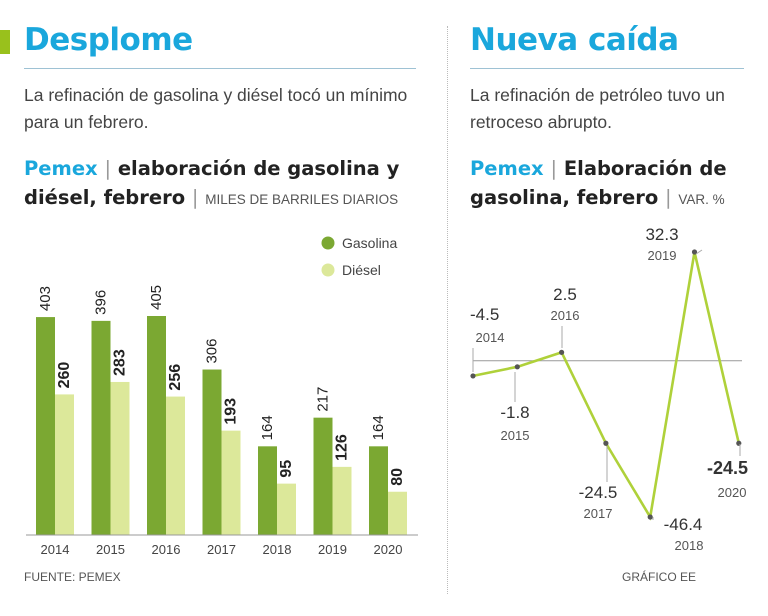 Image resolution: width=768 pixels, height=616 pixels. What do you see at coordinates (659, 577) in the screenshot?
I see `graphic-credit: GRÁFICO EE` at bounding box center [659, 577].